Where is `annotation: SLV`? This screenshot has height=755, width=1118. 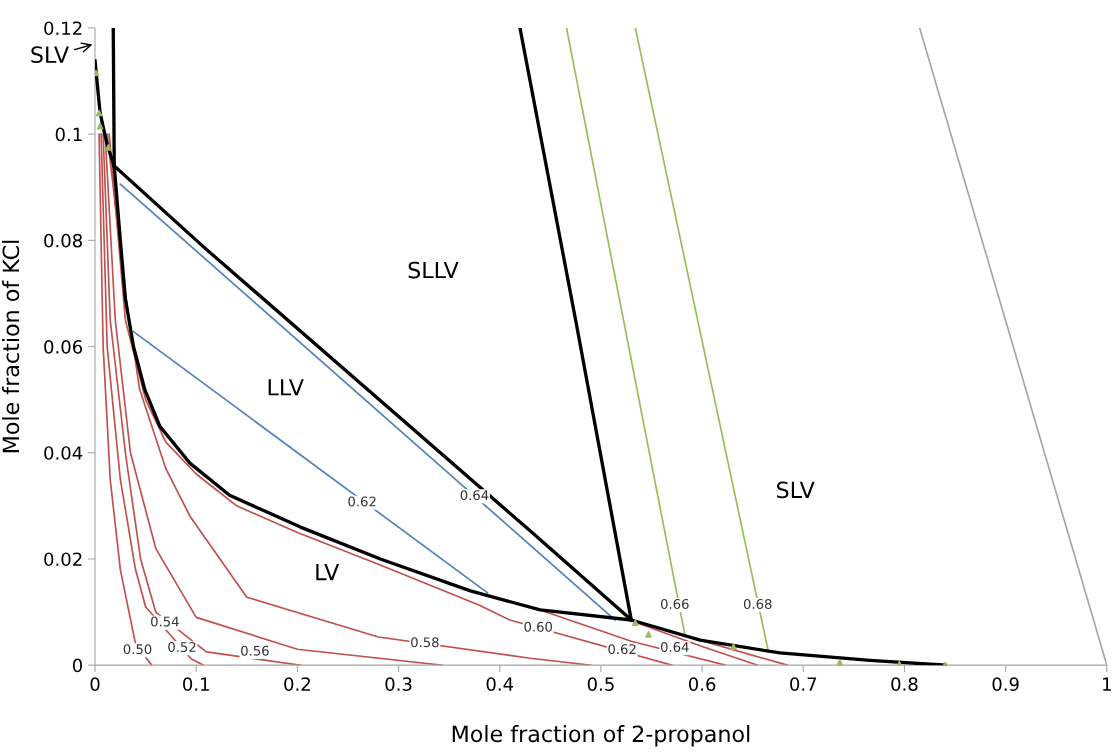 annotation: SLV is located at coordinates (796, 490).